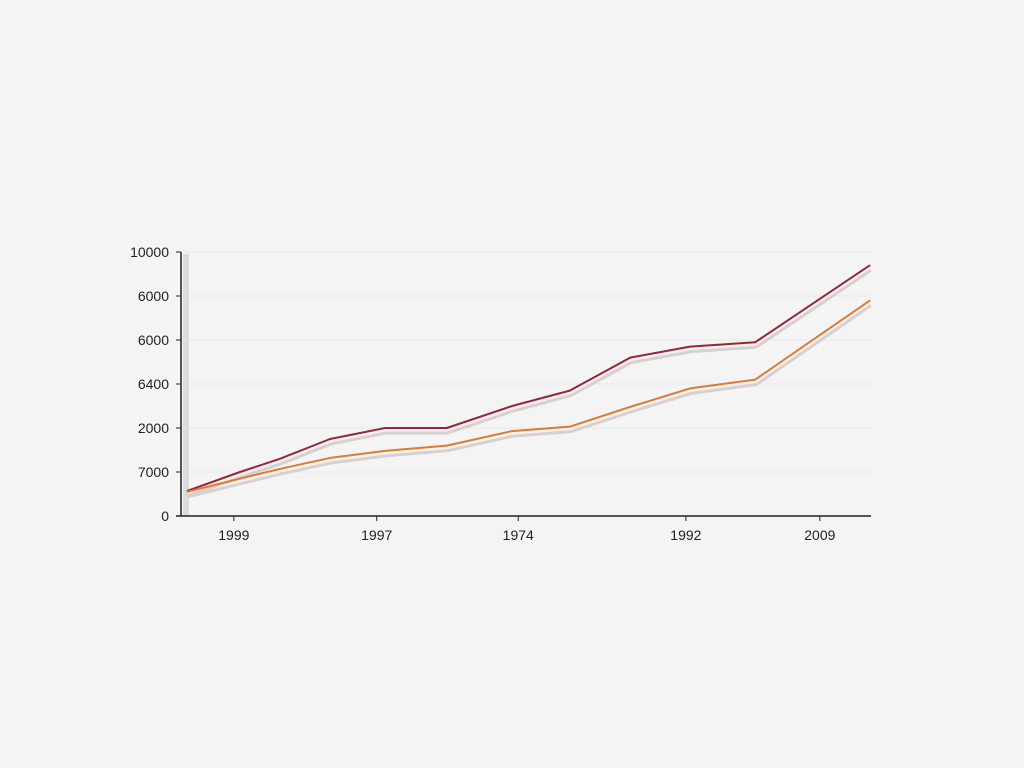  Describe the element at coordinates (518, 535) in the screenshot. I see `x-tick-label: 1974` at that location.